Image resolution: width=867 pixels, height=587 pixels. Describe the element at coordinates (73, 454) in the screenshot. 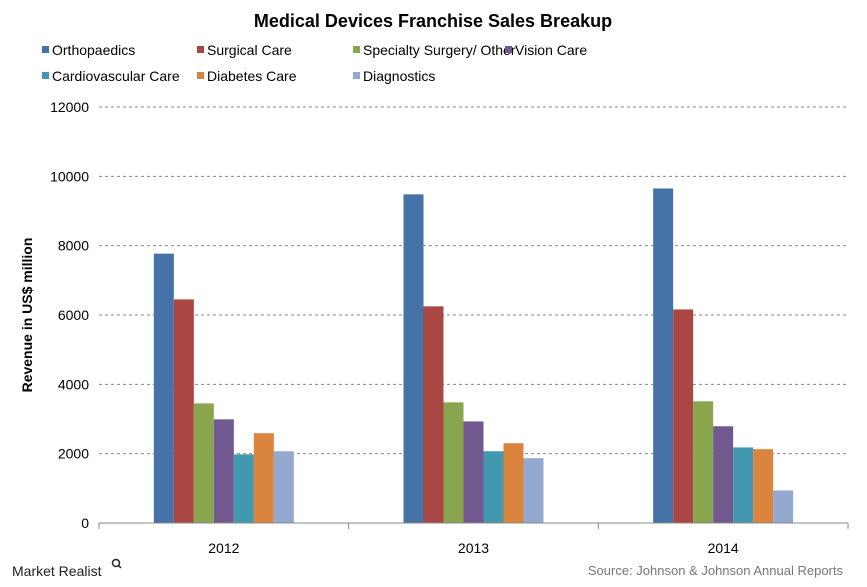

I see `y-tick-label: 2000` at that location.